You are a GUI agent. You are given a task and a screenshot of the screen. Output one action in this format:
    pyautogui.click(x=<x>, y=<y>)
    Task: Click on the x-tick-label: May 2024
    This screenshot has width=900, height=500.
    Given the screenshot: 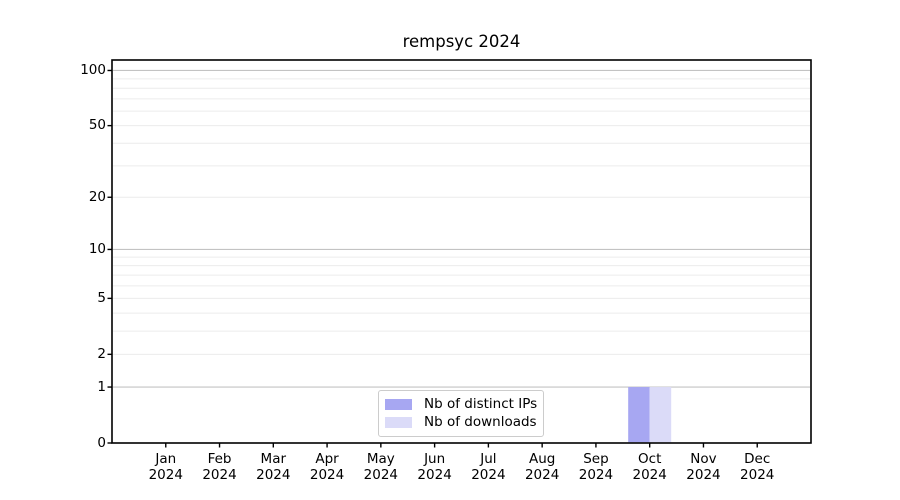 What is the action you would take?
    pyautogui.click(x=381, y=467)
    